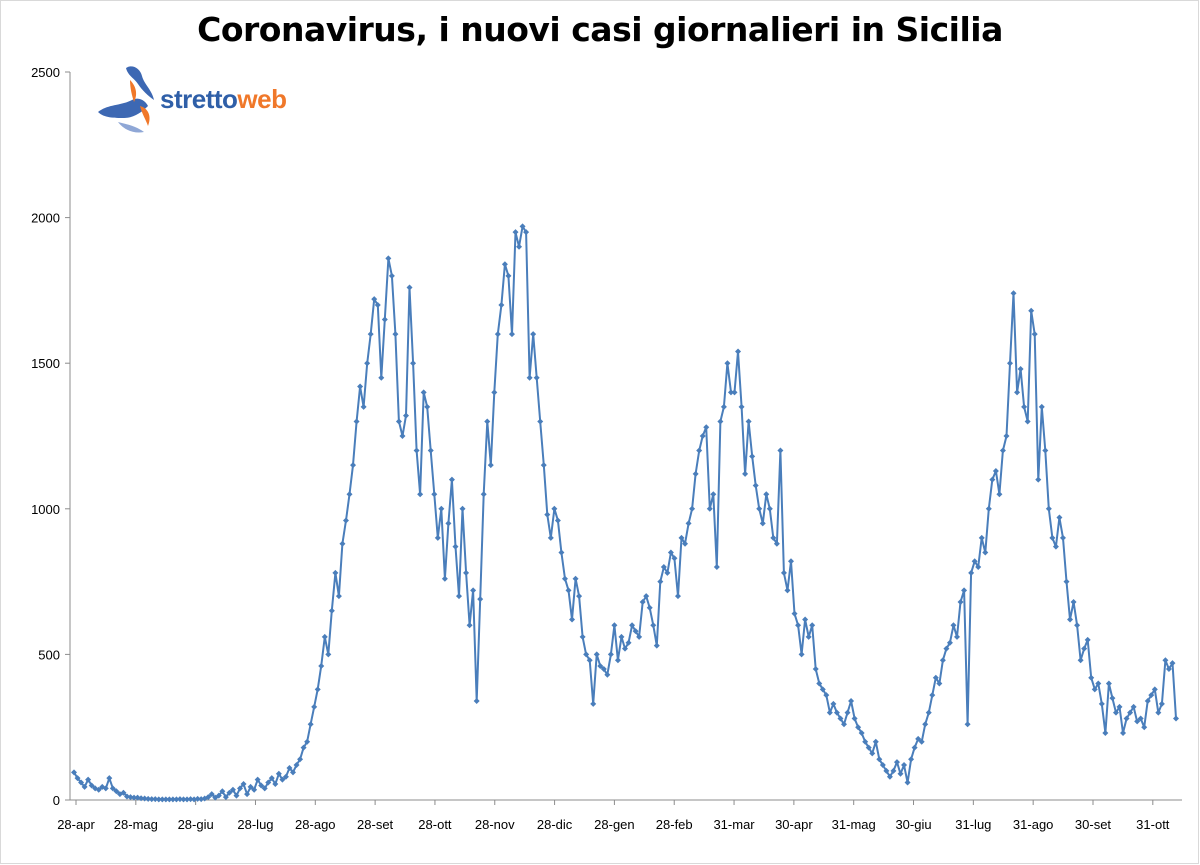 Image resolution: width=1200 pixels, height=865 pixels. I want to click on x-tick-label: 31-mag, so click(854, 824).